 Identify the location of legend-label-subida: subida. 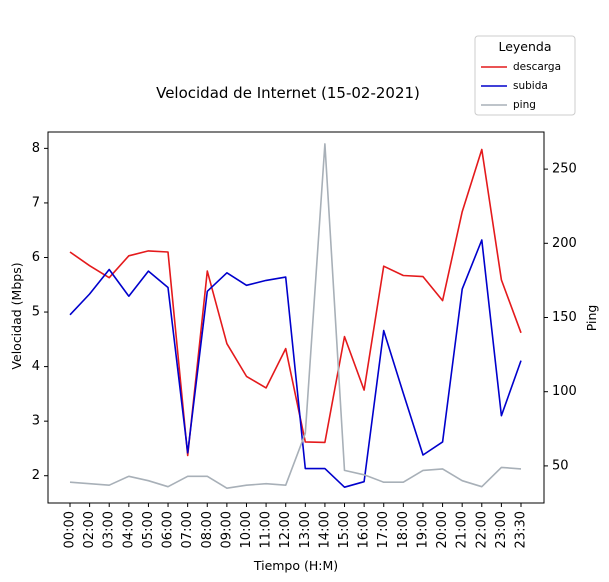
(530, 86).